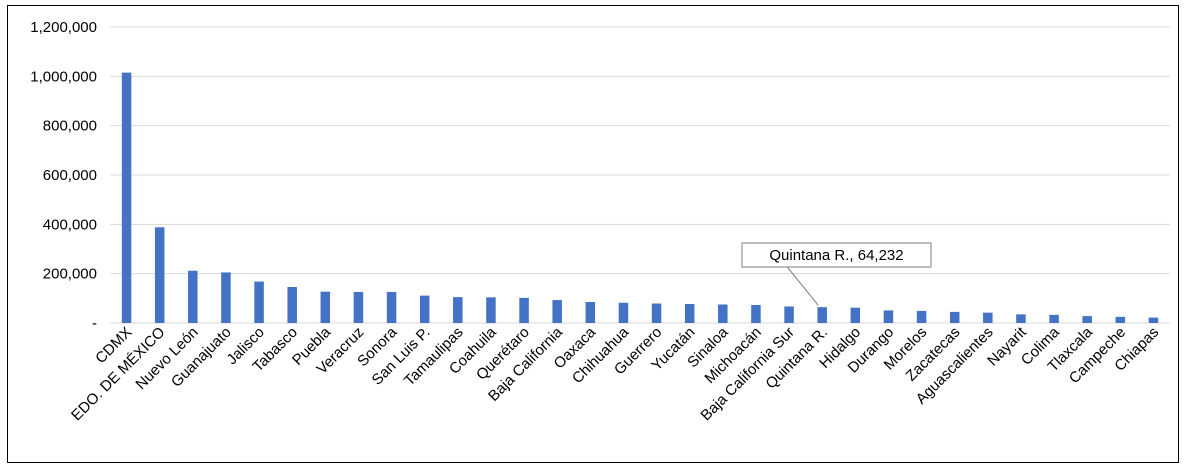 The image size is (1187, 468). What do you see at coordinates (70, 126) in the screenshot?
I see `y-tick-label: 800,000` at bounding box center [70, 126].